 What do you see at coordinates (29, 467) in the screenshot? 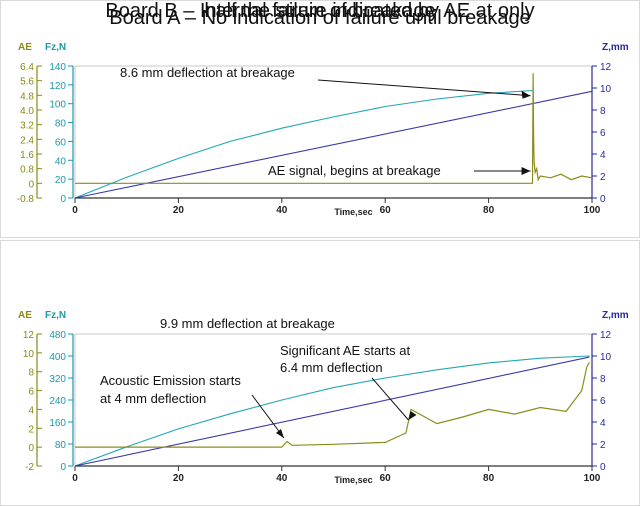
I see `chartb-ae-tick-label: -2` at bounding box center [29, 467].